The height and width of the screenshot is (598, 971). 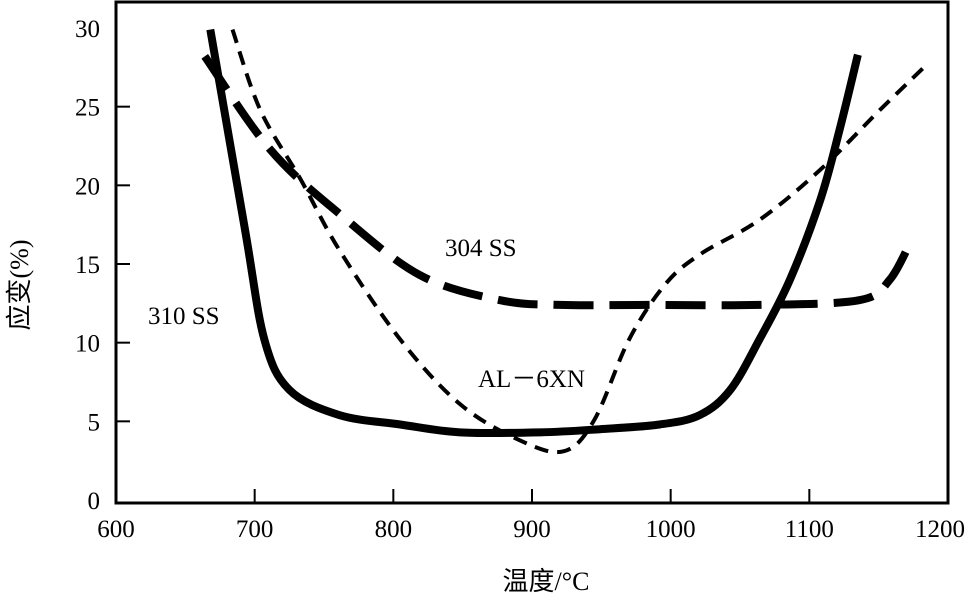 I want to click on y-tick-label: 0, so click(x=94, y=501).